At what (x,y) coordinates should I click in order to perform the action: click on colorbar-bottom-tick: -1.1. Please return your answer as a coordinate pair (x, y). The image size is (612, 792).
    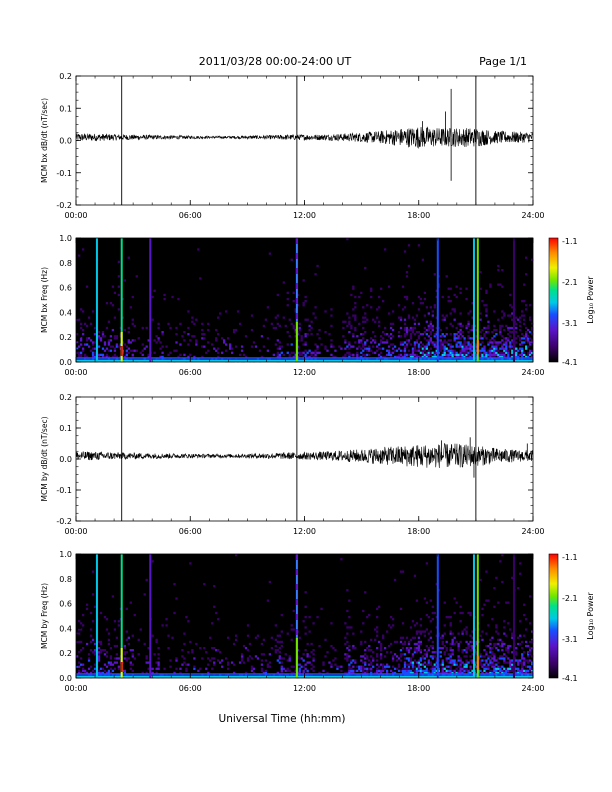
    Looking at the image, I should click on (570, 557).